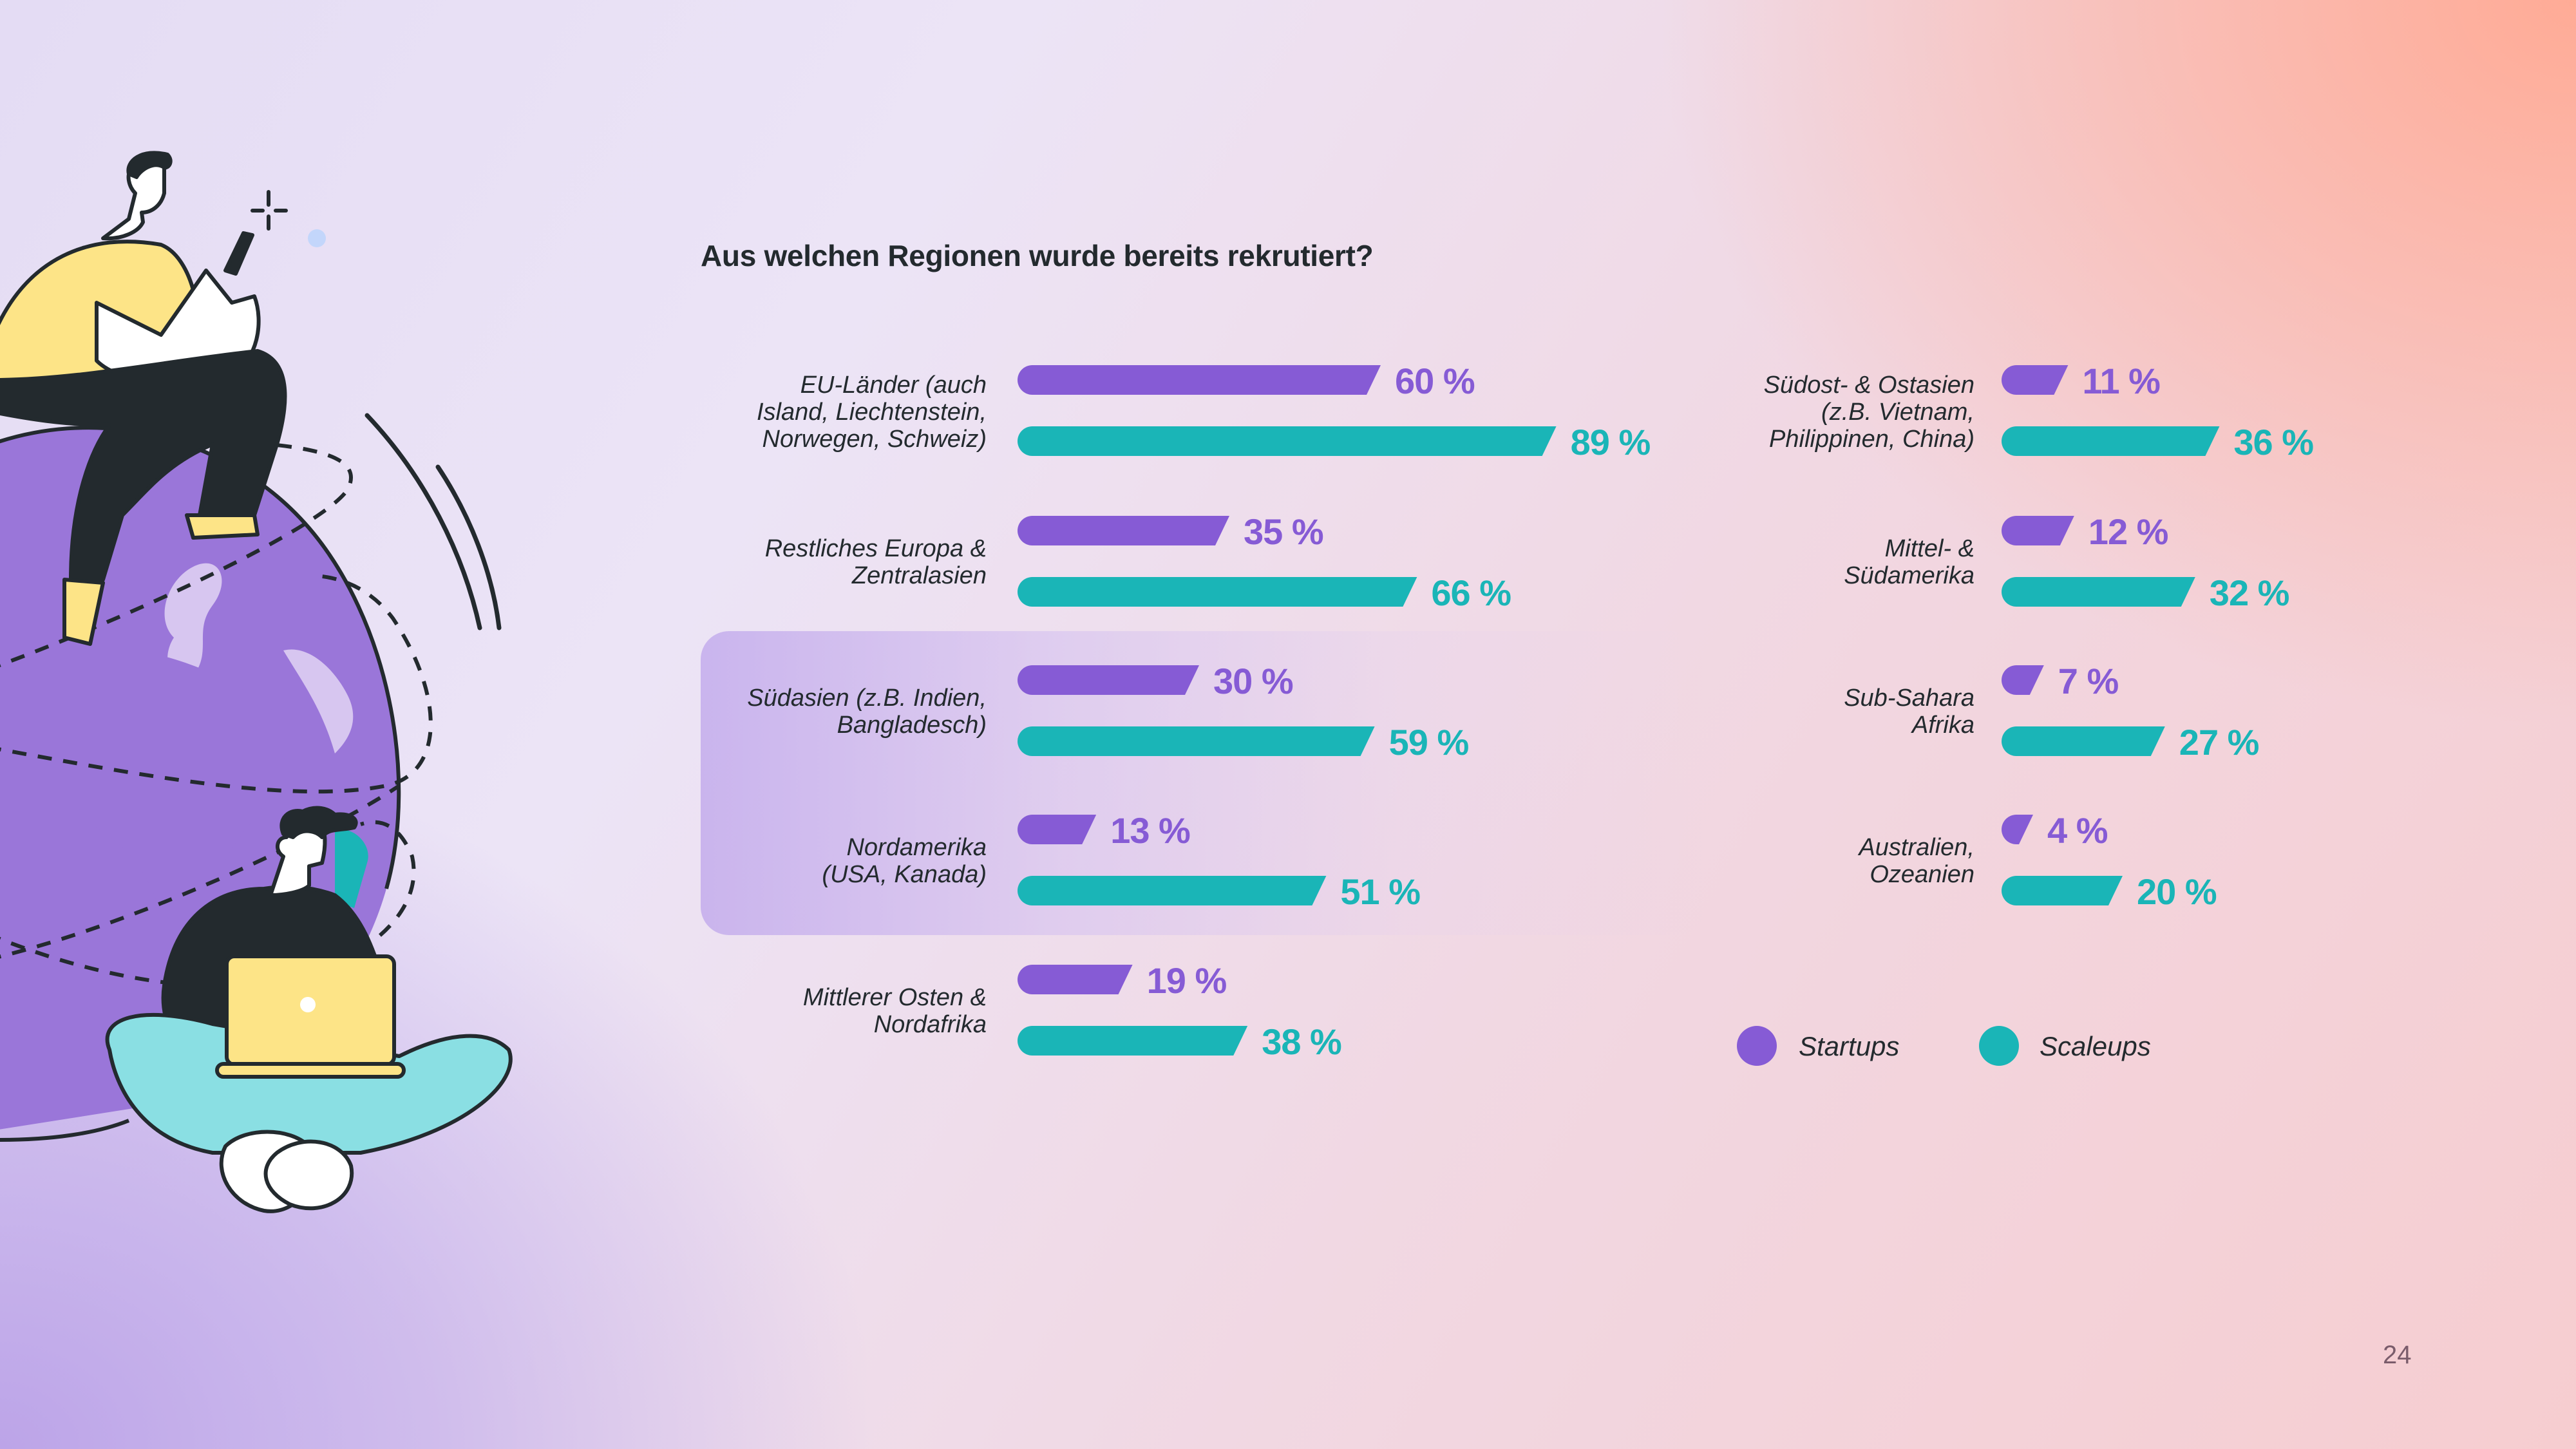 This screenshot has height=1449, width=2576. I want to click on value-label-startups: 7 %, so click(2088, 681).